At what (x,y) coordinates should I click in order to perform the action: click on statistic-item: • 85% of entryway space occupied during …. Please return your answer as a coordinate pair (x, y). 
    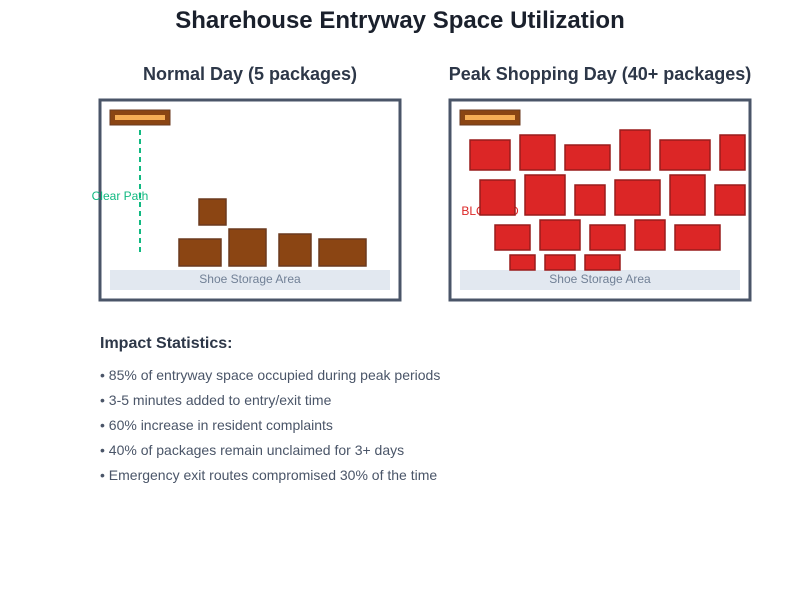
    Looking at the image, I should click on (270, 375).